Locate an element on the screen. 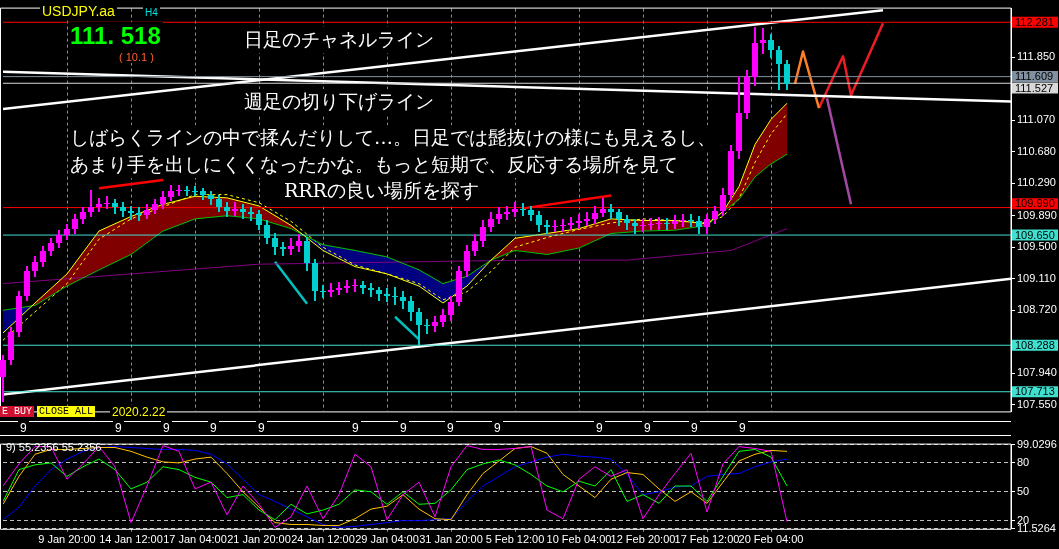 This screenshot has width=1059, height=549. x-tick-label: 17 Feb 12:00 is located at coordinates (707, 539).